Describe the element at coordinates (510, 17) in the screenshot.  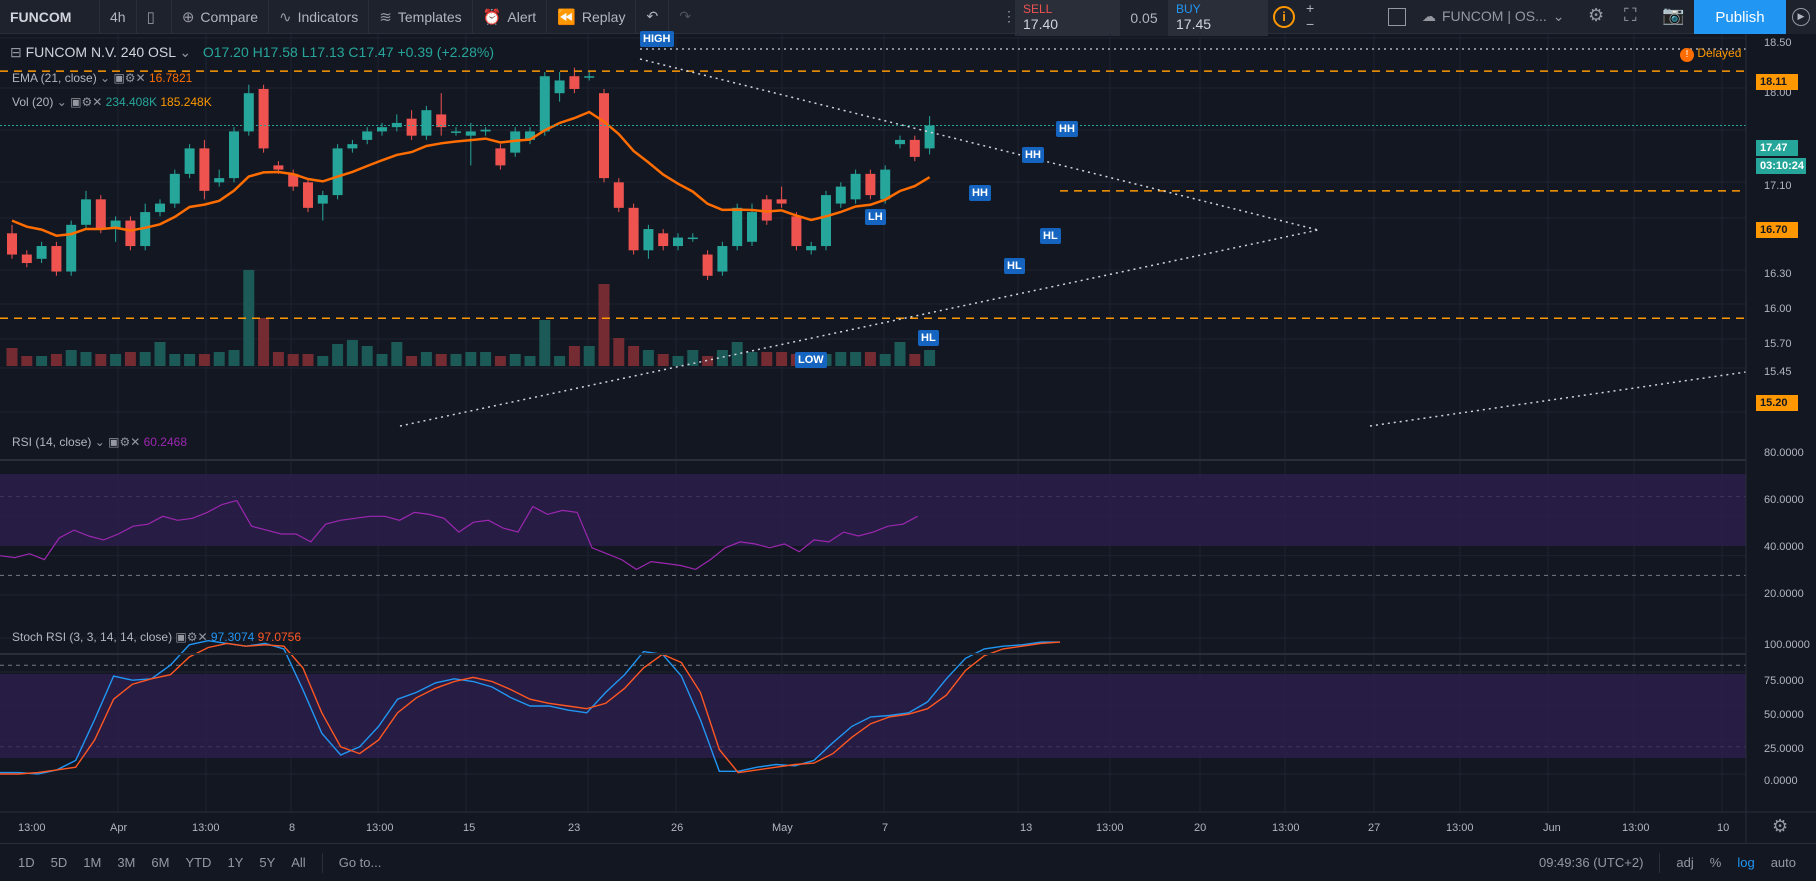
I see `alert-button: ⏰ Alert` at that location.